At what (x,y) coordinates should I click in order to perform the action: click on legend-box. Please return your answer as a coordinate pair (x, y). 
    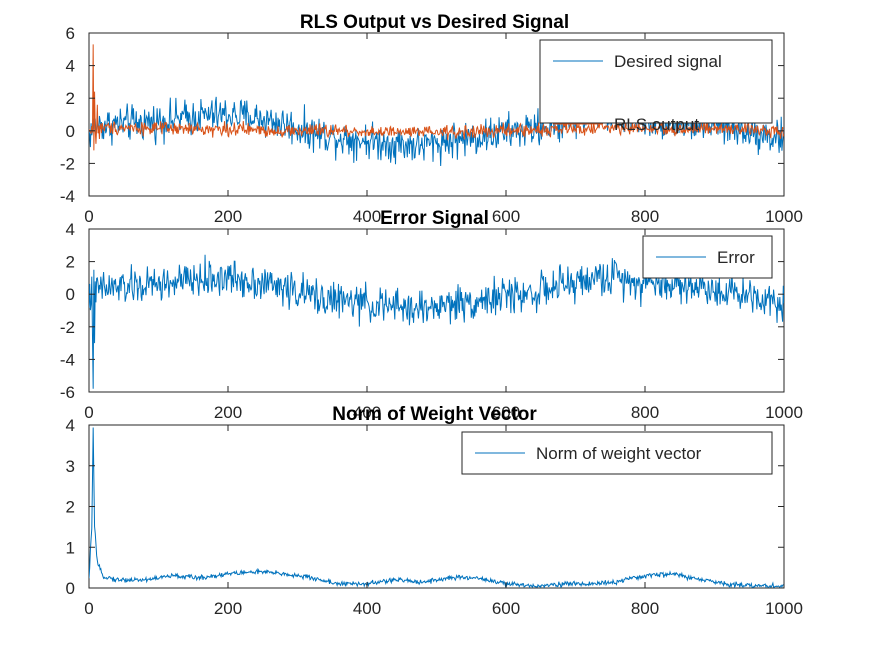
    Looking at the image, I should click on (656, 81).